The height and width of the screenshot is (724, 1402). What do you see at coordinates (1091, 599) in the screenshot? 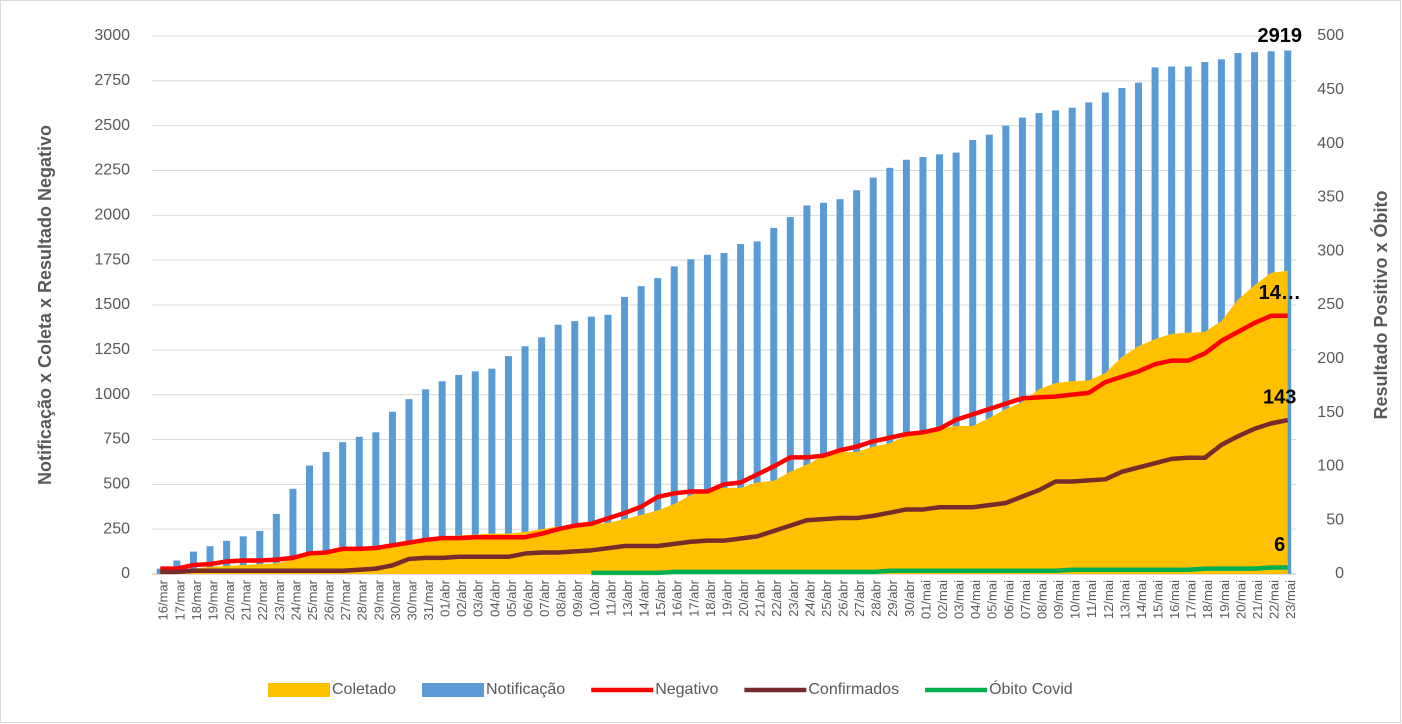
I see `x-tick-label: 11/mai` at bounding box center [1091, 599].